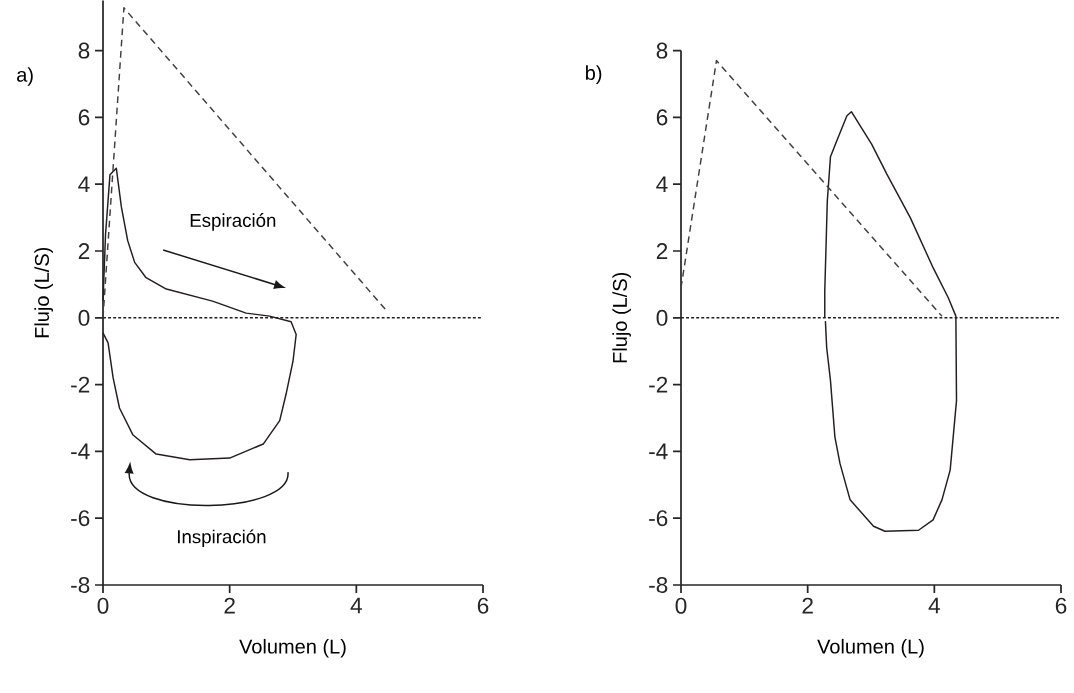  What do you see at coordinates (222, 538) in the screenshot?
I see `annotation: Inspiración` at bounding box center [222, 538].